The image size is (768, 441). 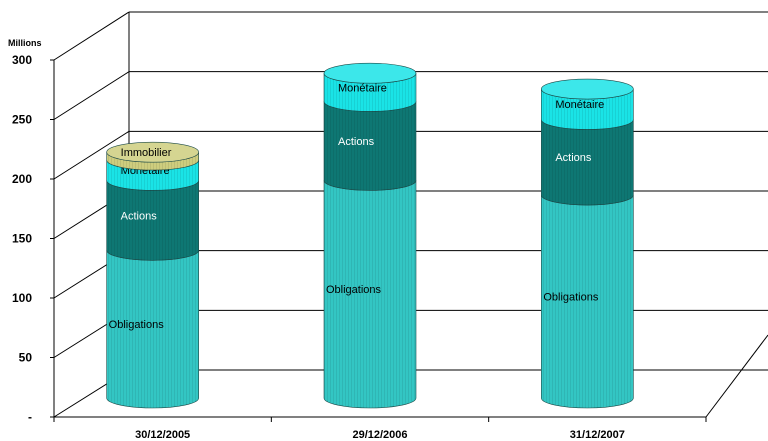 What do you see at coordinates (30, 417) in the screenshot?
I see `y-tick-label: -` at bounding box center [30, 417].